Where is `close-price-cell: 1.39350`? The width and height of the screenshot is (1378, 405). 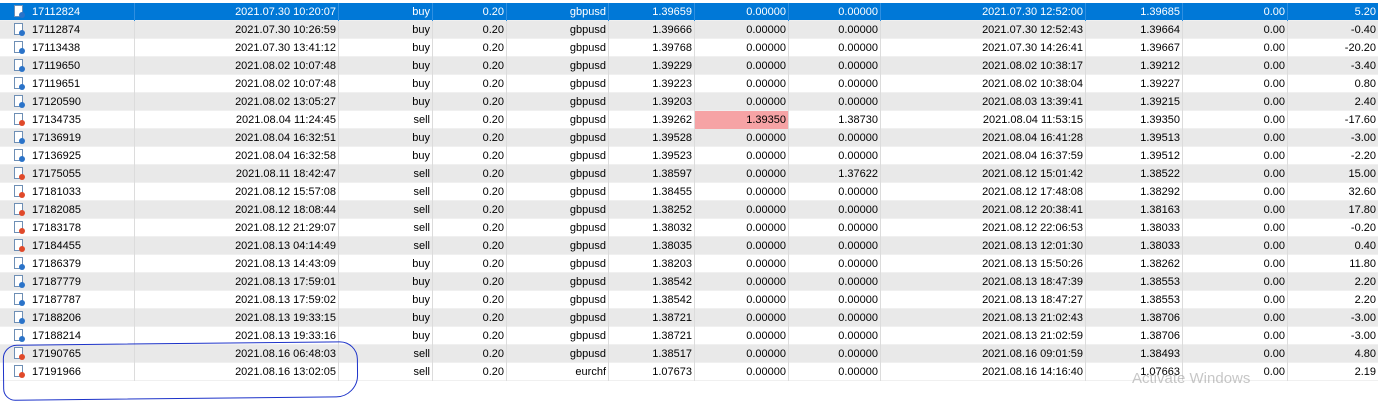 close-price-cell: 1.39350 is located at coordinates (1134, 120).